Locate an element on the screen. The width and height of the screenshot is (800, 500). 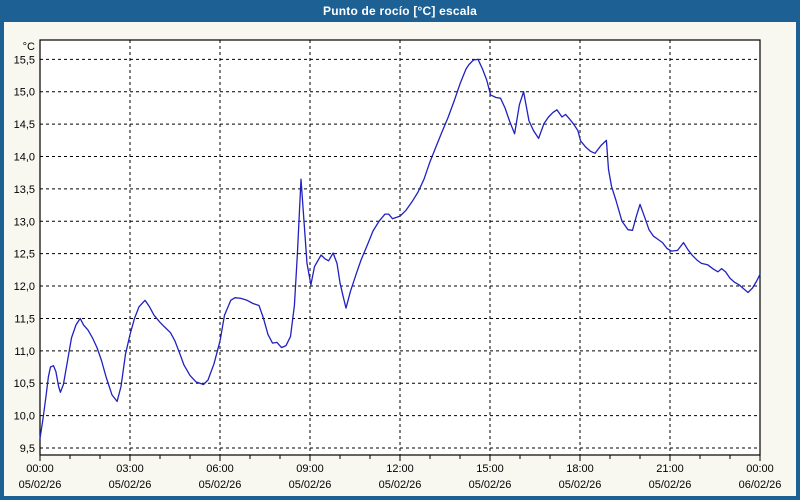
title-bar: Punto de rocío [°C] escala is located at coordinates (400, 11).